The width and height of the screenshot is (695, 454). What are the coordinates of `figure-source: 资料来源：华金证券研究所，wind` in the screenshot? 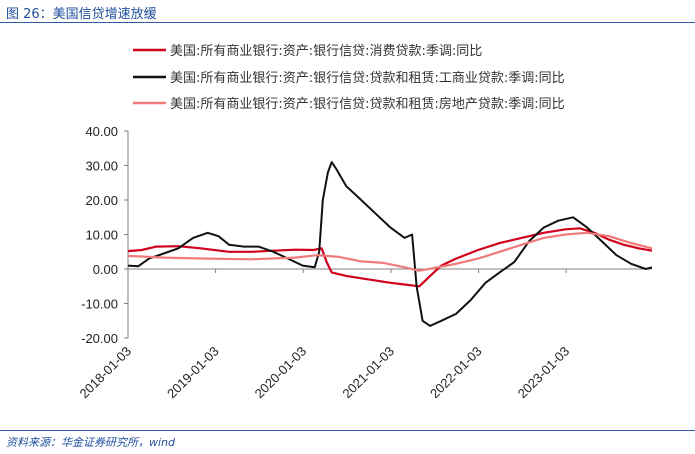 It's located at (91, 442).